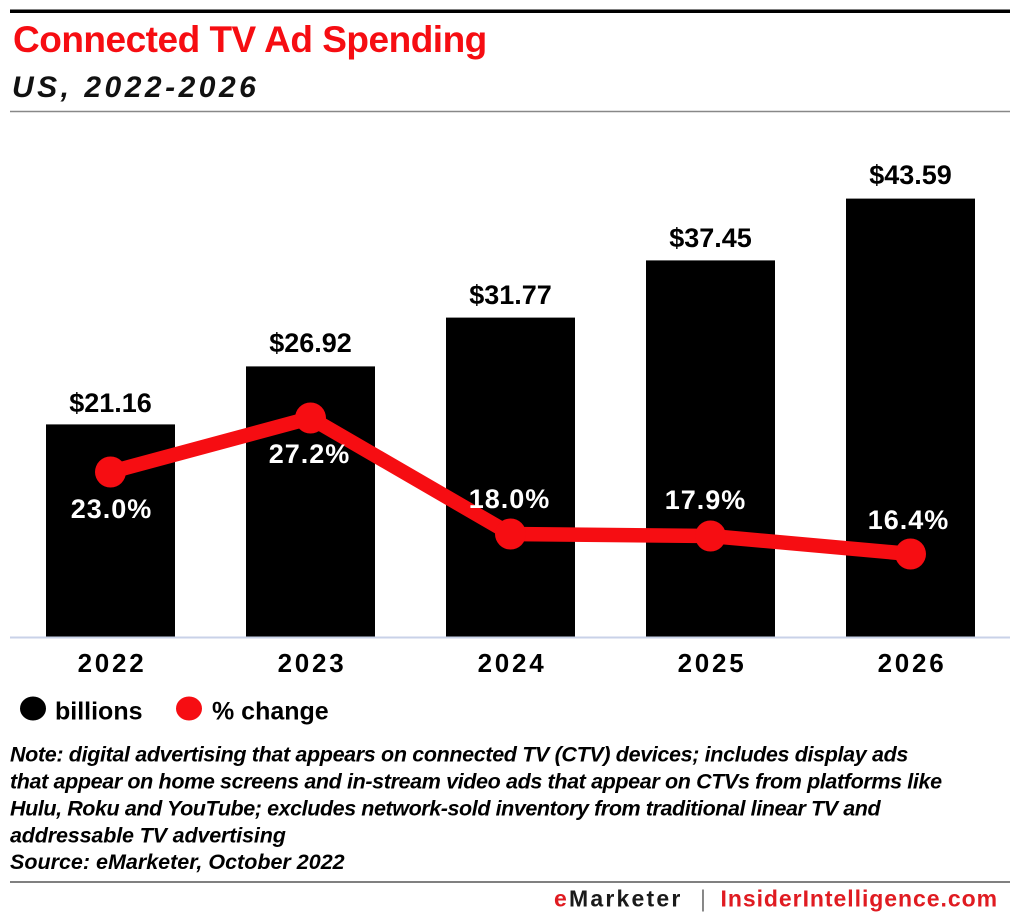  Describe the element at coordinates (270, 712) in the screenshot. I see `svg-text: % change` at that location.